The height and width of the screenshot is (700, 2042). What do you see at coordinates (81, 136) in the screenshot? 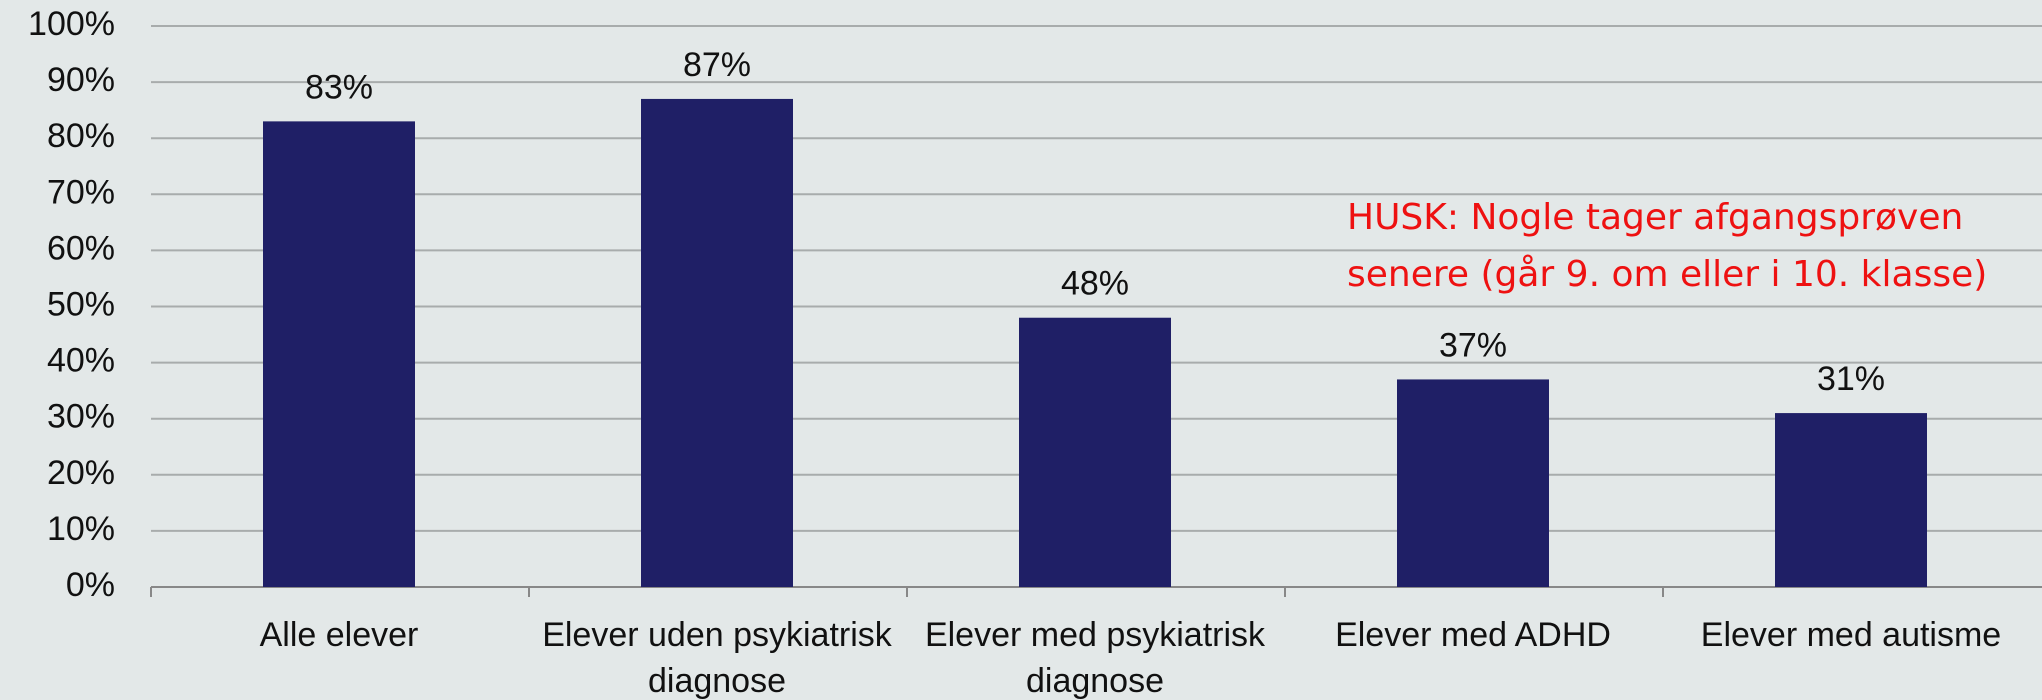
I see `y-tick-label: 80%` at bounding box center [81, 136].